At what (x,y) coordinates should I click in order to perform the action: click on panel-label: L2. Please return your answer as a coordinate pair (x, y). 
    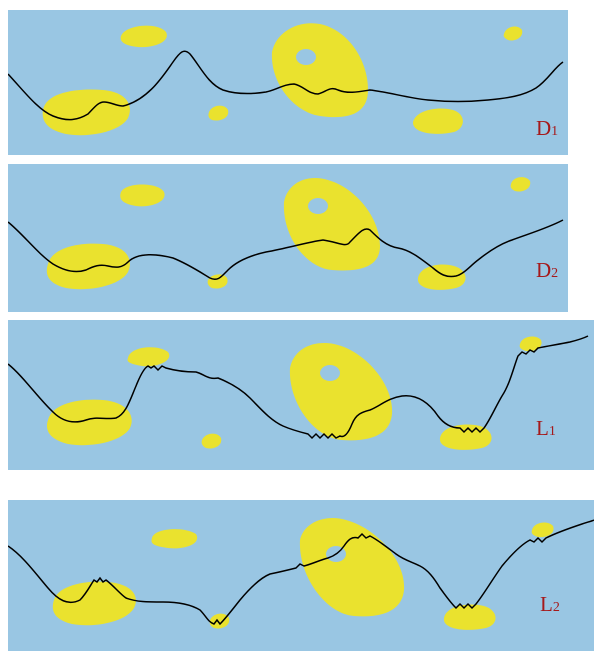
    Looking at the image, I should click on (550, 604).